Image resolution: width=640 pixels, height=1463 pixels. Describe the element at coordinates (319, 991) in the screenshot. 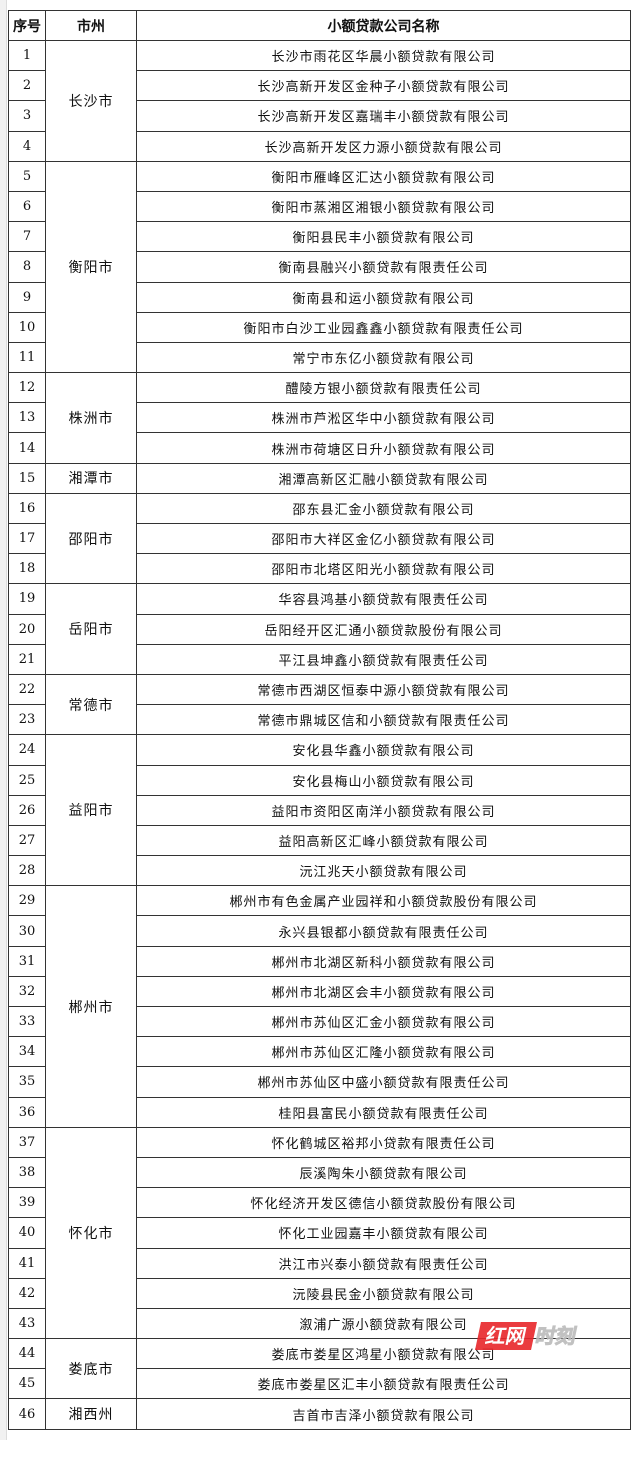

I see `table-row: 32 郴州市北湖区会丰小额贷款有限公司` at that location.